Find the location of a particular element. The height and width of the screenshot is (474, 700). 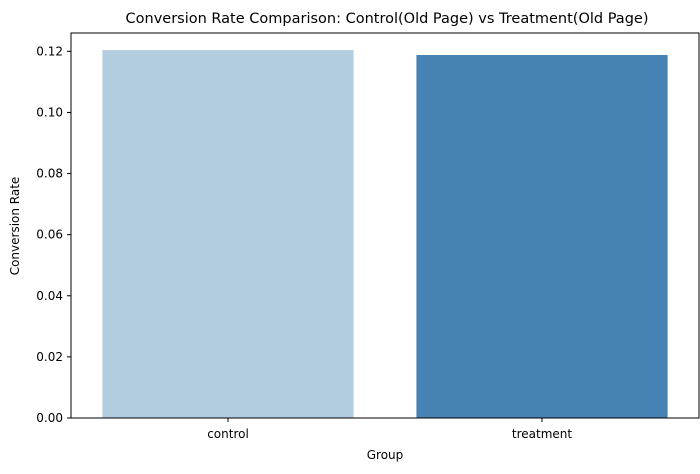

y-tick-label: 0.12 is located at coordinates (49, 51).